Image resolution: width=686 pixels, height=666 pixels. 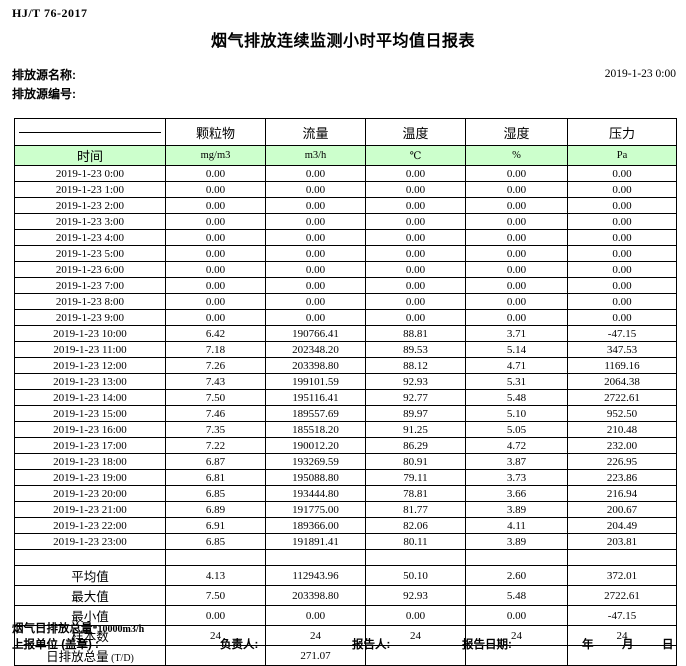 I want to click on table-header: 颗粒物 流量 温度 湿度 压力 时间 mg/m3 m3/h ℃ % Pa, so click(x=345, y=142).